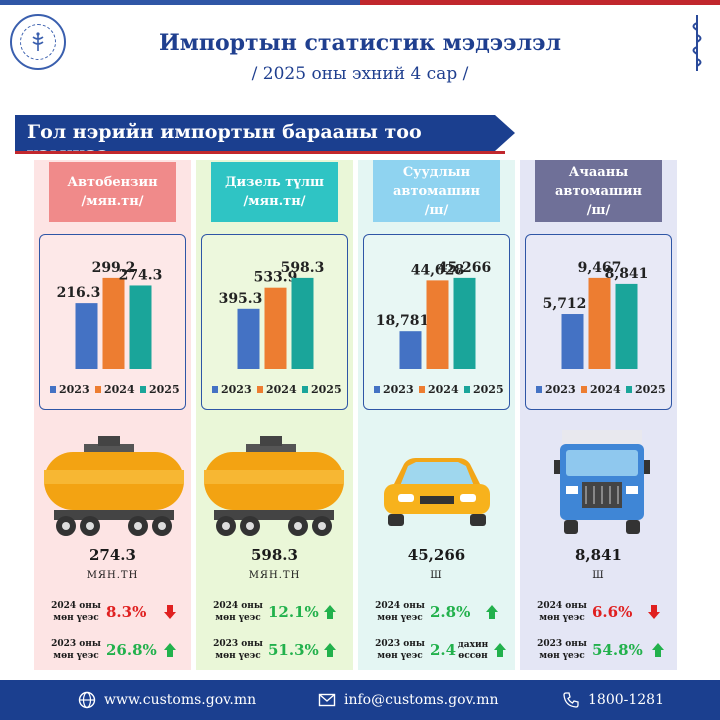 This screenshot has height=720, width=720. I want to click on chart-panel: 395.3 533.9 598.3 2023 2024 2025, so click(274, 322).